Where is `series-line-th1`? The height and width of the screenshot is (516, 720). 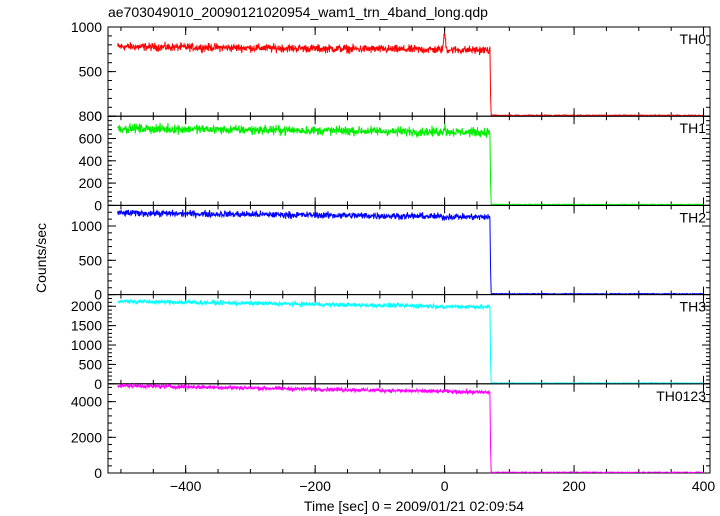
series-line-th1 is located at coordinates (410, 164).